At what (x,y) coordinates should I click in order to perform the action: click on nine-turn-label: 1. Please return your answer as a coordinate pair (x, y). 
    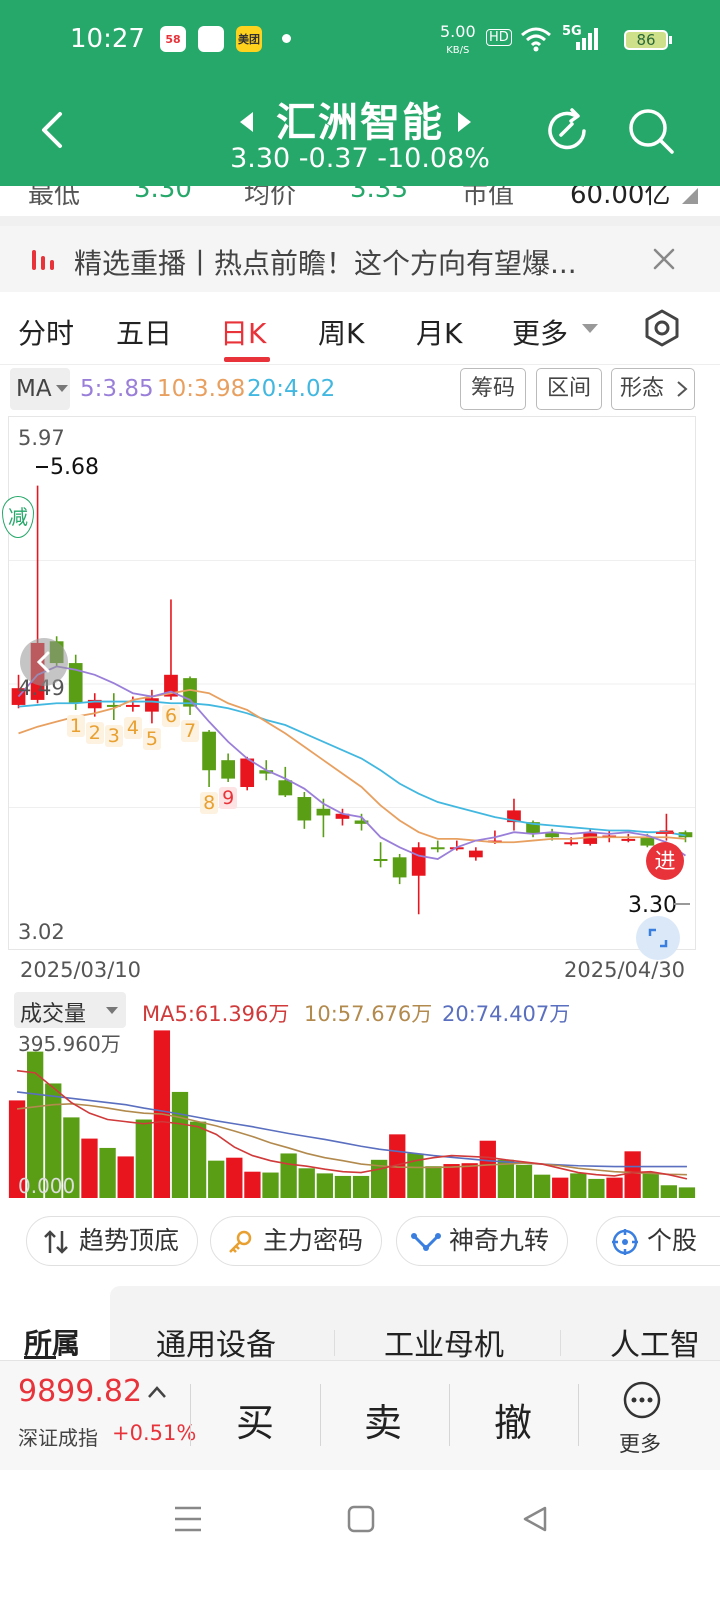
    Looking at the image, I should click on (75, 725).